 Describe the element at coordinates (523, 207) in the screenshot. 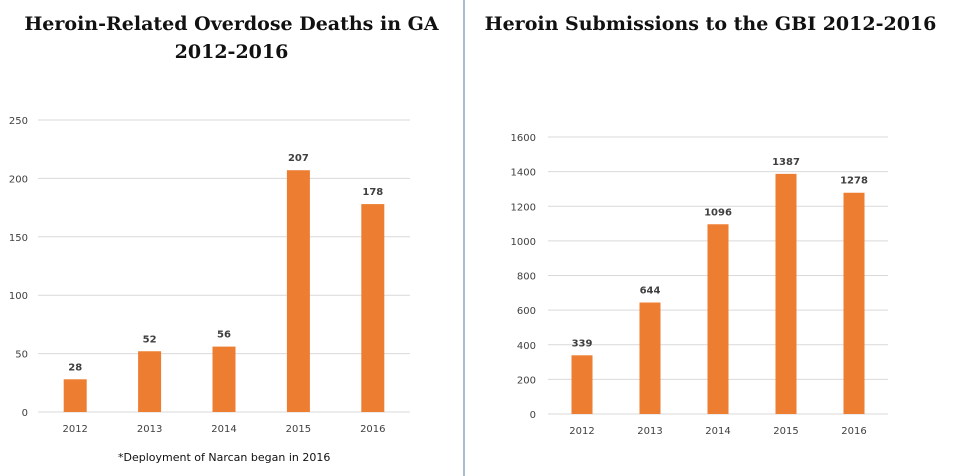

I see `right-chart-y-tick-label: 1200` at that location.